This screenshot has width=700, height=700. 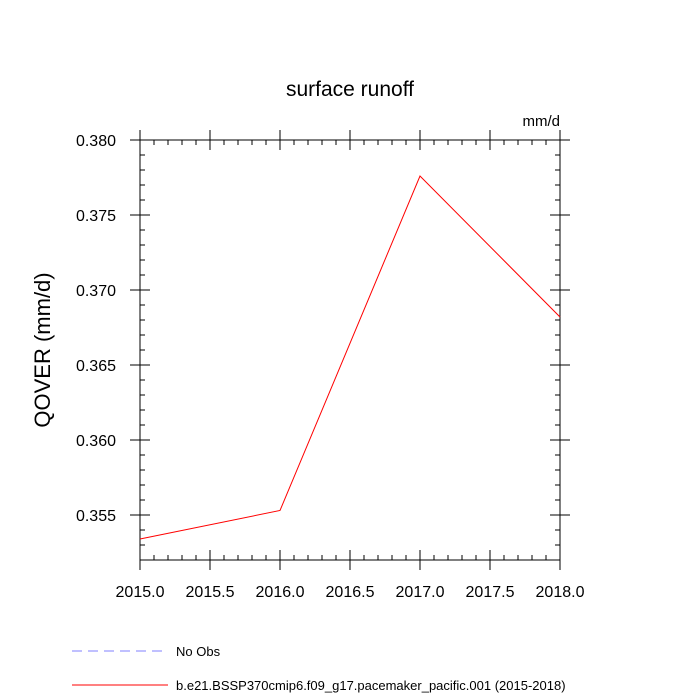 What do you see at coordinates (140, 592) in the screenshot?
I see `x-tick-label: 2015.0` at bounding box center [140, 592].